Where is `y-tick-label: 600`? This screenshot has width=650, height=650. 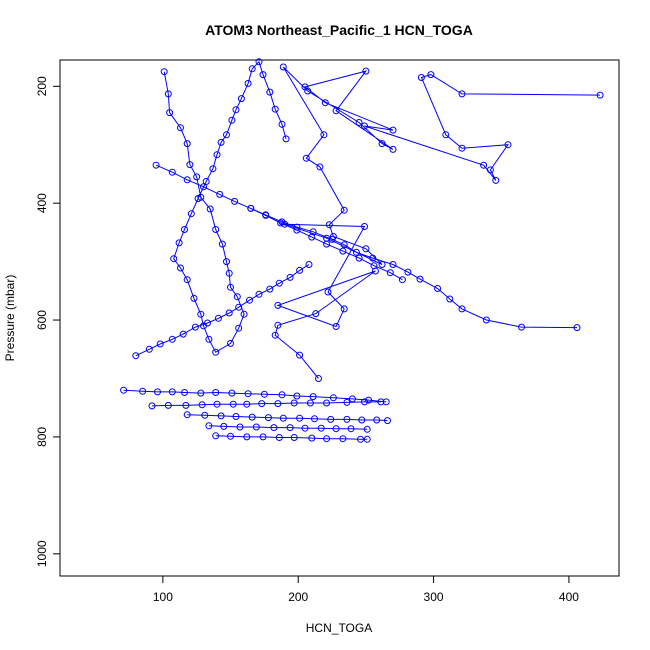 y-tick-label: 600 is located at coordinates (42, 320).